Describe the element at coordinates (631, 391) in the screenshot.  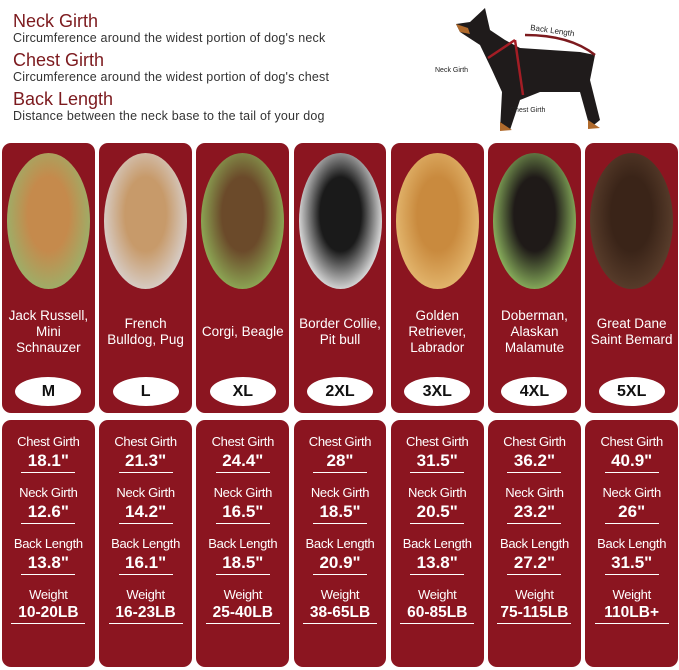
I see `size-badge: 5XL` at that location.